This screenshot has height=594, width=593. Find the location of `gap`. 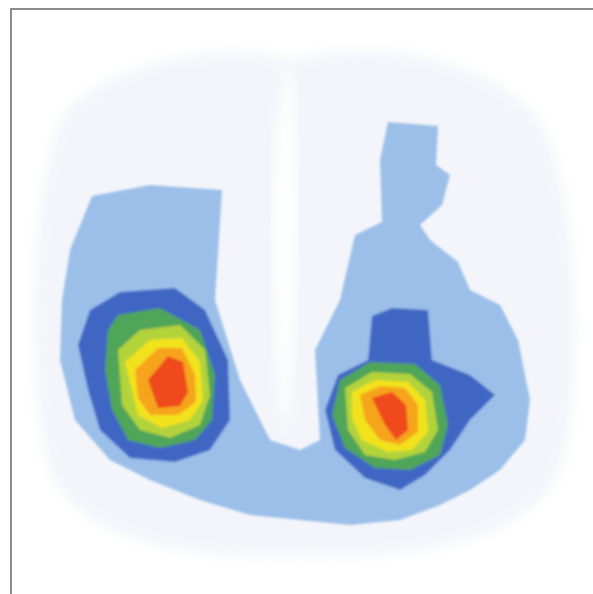

gap is located at coordinates (284, 250).